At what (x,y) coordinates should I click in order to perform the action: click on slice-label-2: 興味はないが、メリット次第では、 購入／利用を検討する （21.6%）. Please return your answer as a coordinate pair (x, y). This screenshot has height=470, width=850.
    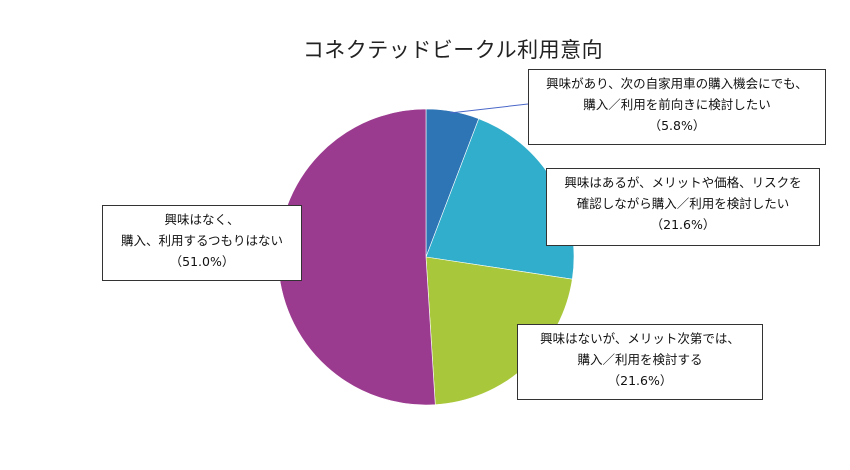
    Looking at the image, I should click on (640, 362).